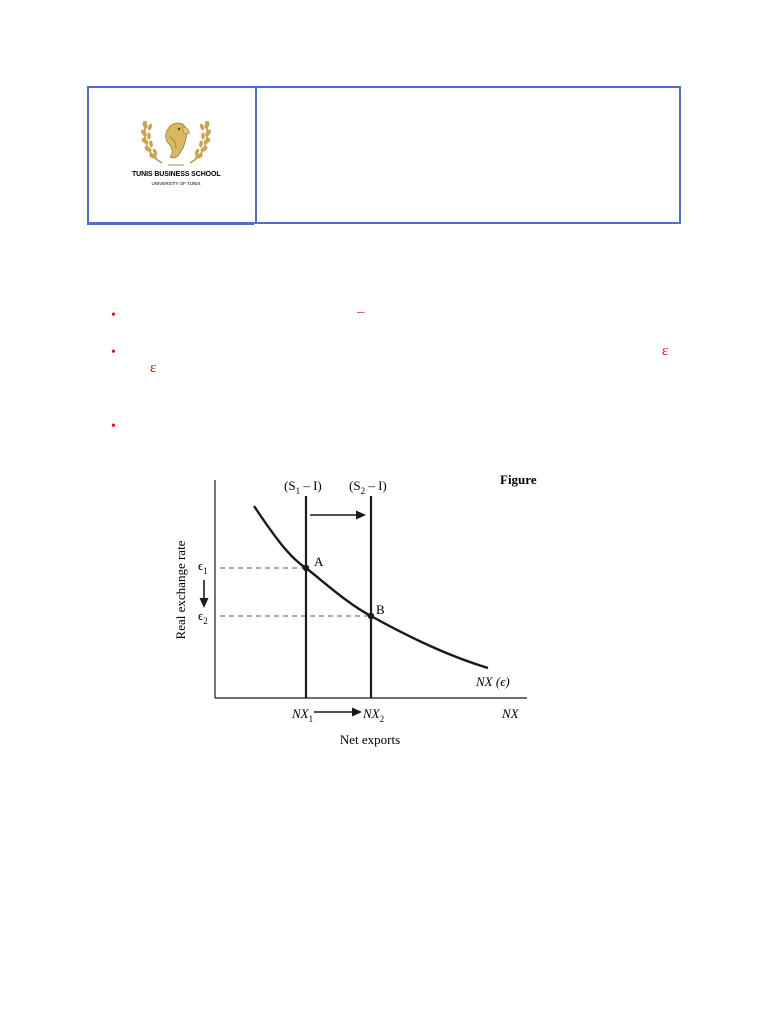 The image size is (768, 1024). Describe the element at coordinates (384, 155) in the screenshot. I see `header-box` at that location.